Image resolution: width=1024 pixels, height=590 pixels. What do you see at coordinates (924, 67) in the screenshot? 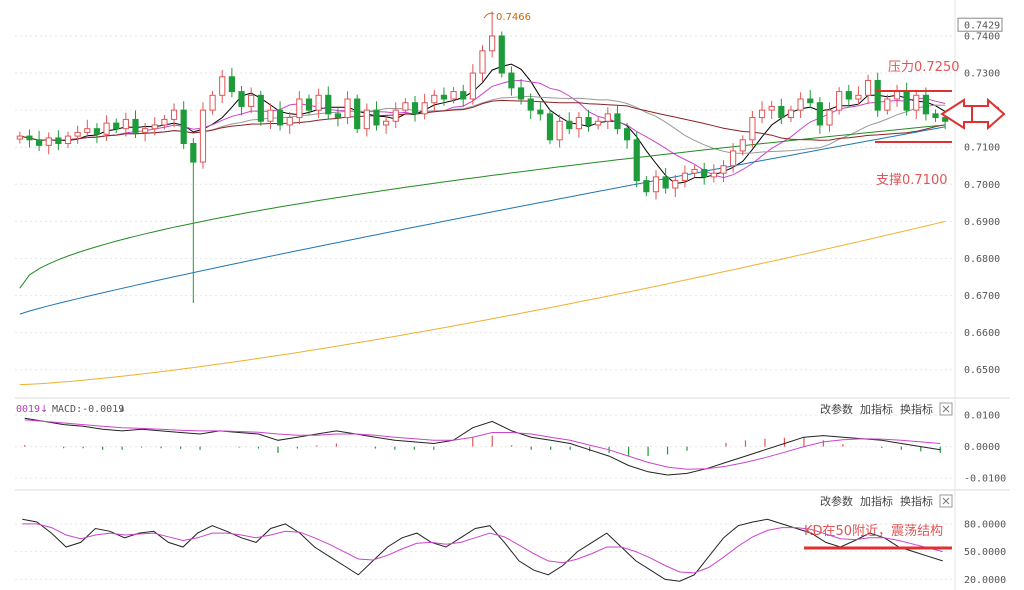
I see `resistance-label: 压力0.7250` at bounding box center [924, 67].